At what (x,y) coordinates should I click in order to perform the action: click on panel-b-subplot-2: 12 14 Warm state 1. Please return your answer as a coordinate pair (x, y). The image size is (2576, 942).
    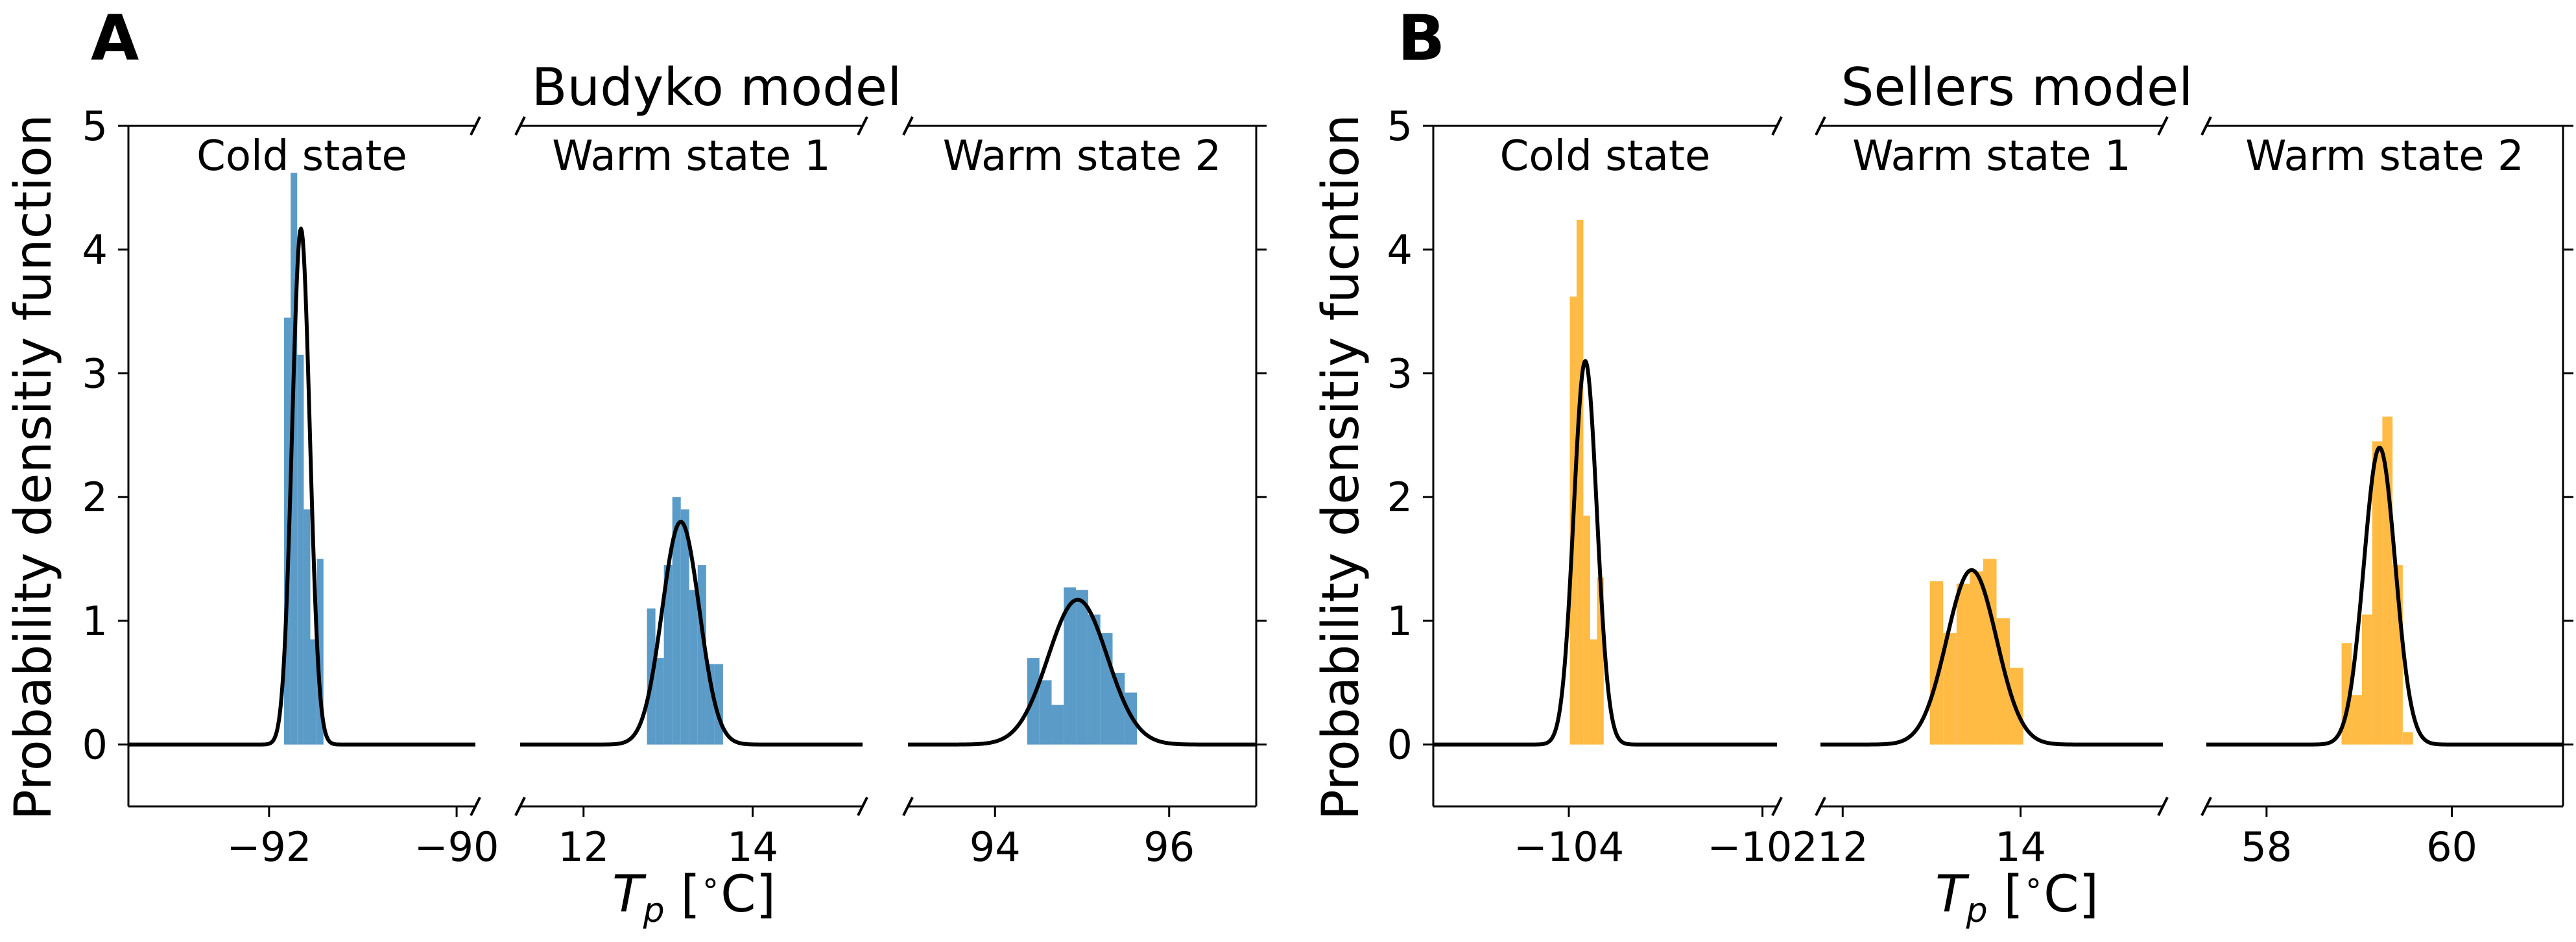
    Looking at the image, I should click on (1992, 493).